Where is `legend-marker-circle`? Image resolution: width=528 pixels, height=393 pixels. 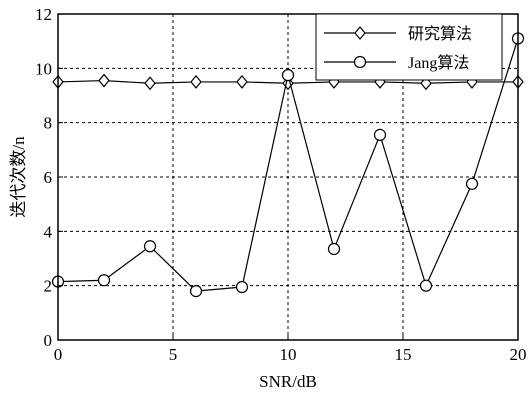
legend-marker-circle is located at coordinates (360, 62).